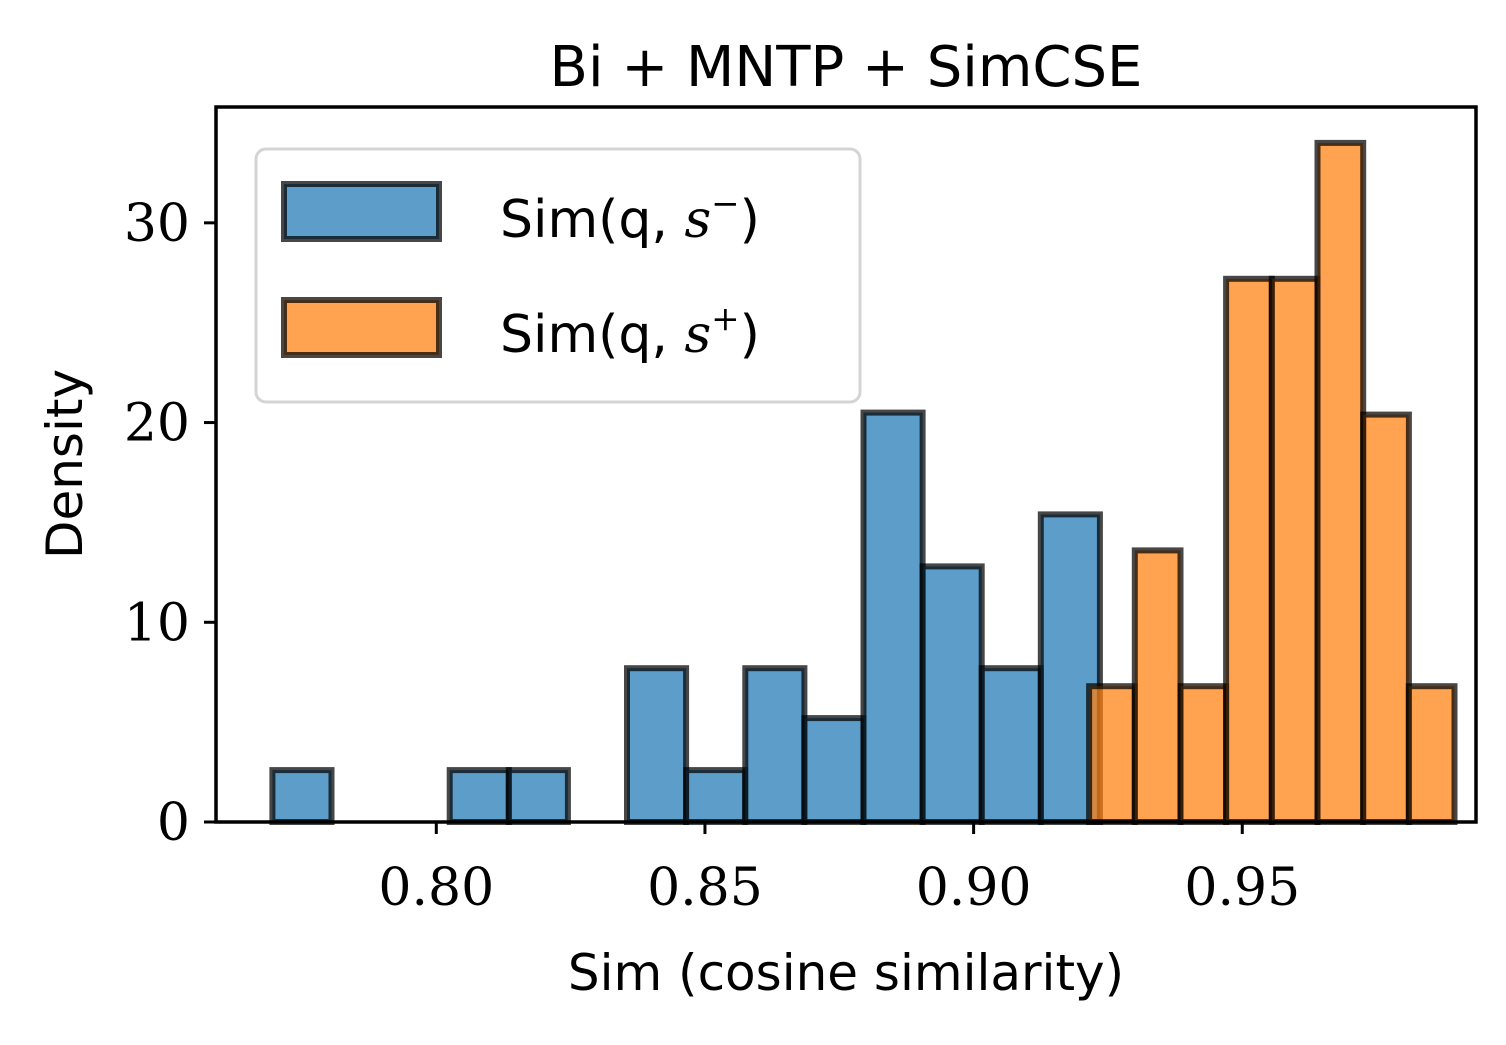 Image resolution: width=1506 pixels, height=1045 pixels. What do you see at coordinates (170, 523) in the screenshot?
I see `y-axis-ticks: 0 10 20 30` at bounding box center [170, 523].